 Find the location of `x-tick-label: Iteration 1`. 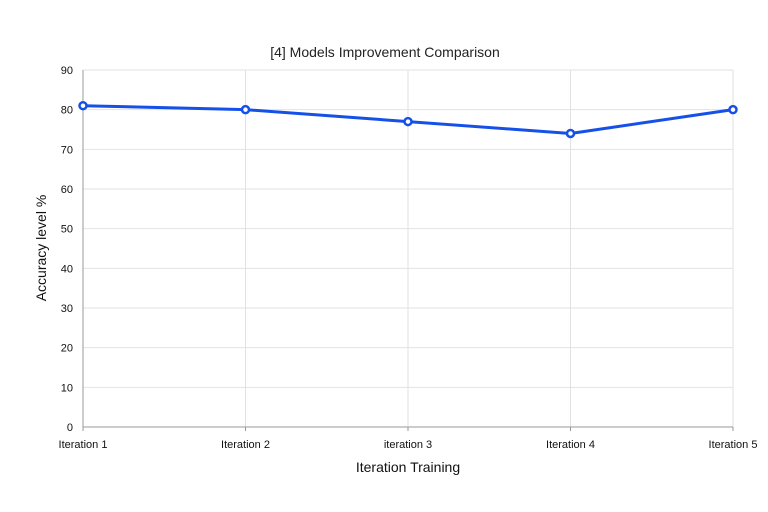

x-tick-label: Iteration 1 is located at coordinates (83, 445).